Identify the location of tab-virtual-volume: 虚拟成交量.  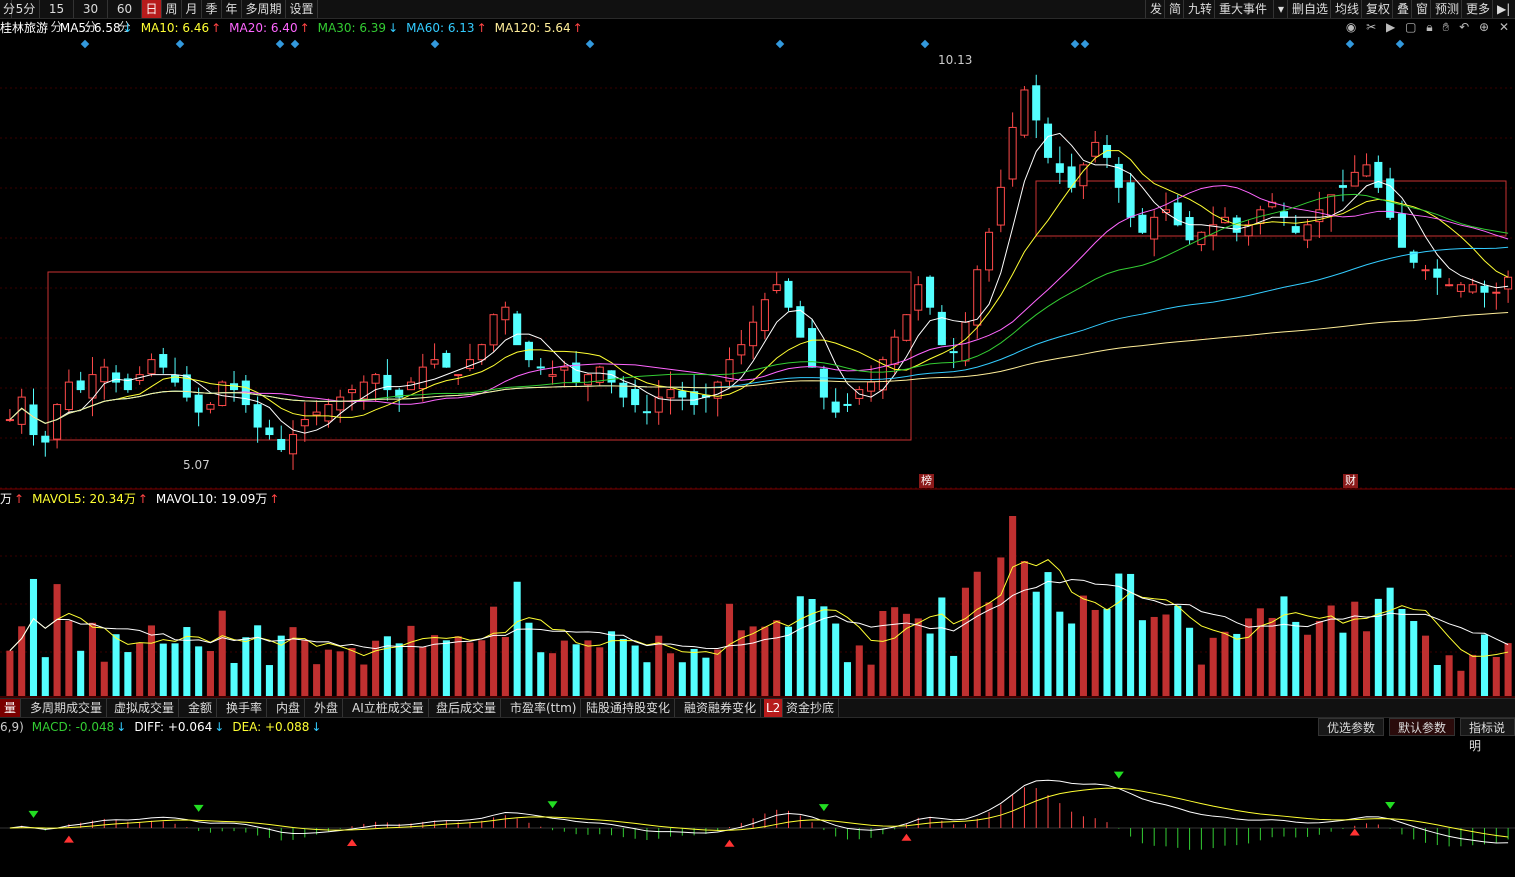
(145, 708).